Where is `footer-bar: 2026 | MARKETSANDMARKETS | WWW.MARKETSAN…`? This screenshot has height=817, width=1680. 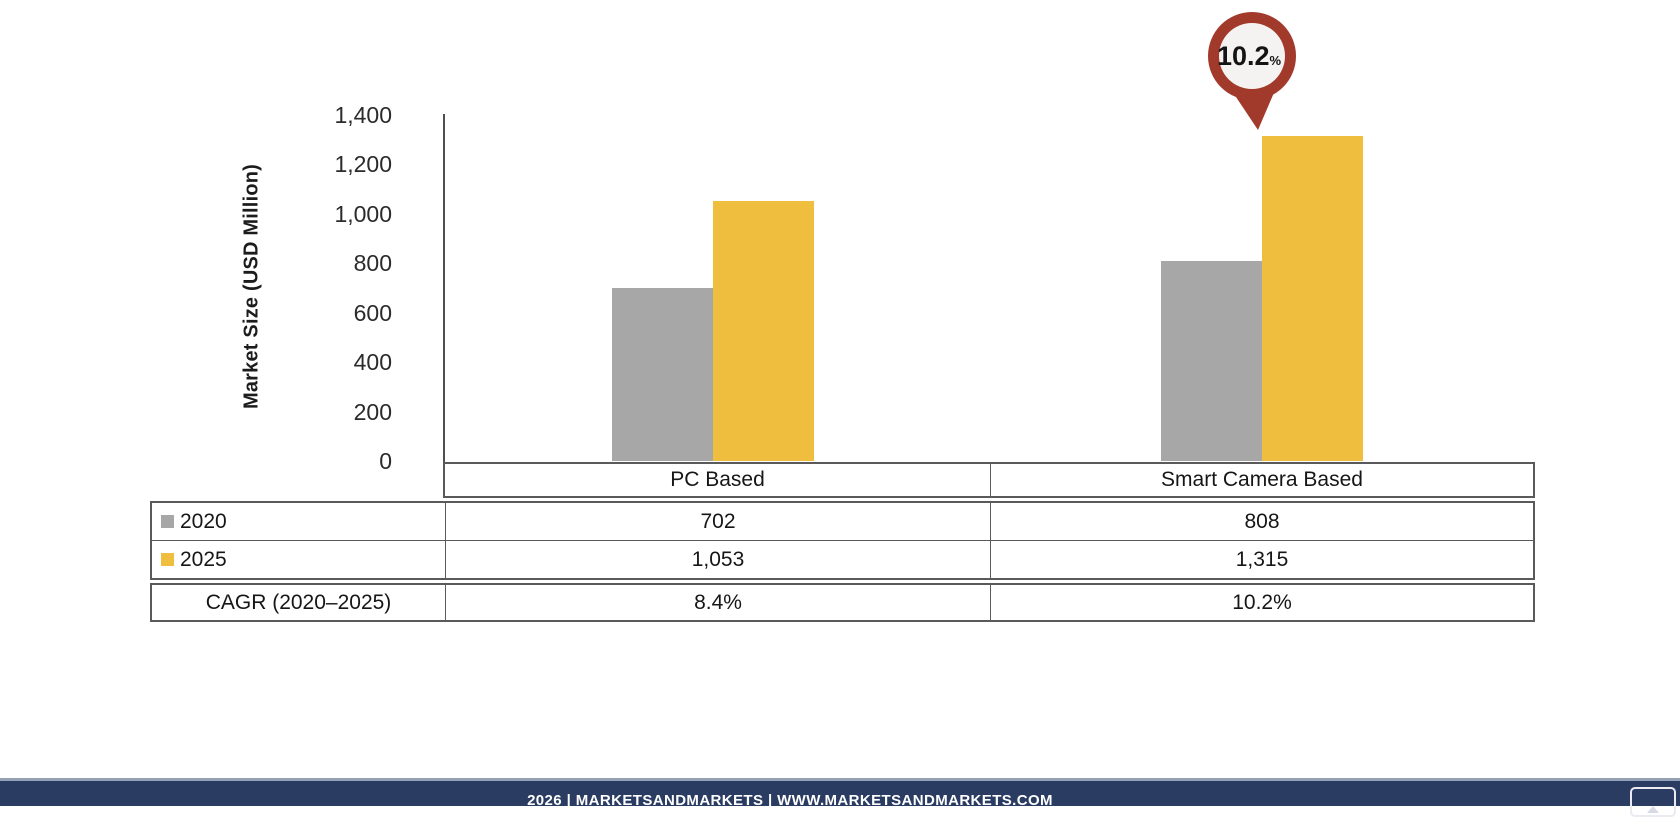
footer-bar: 2026 | MARKETSANDMARKETS | WWW.MARKETSAN… is located at coordinates (840, 797).